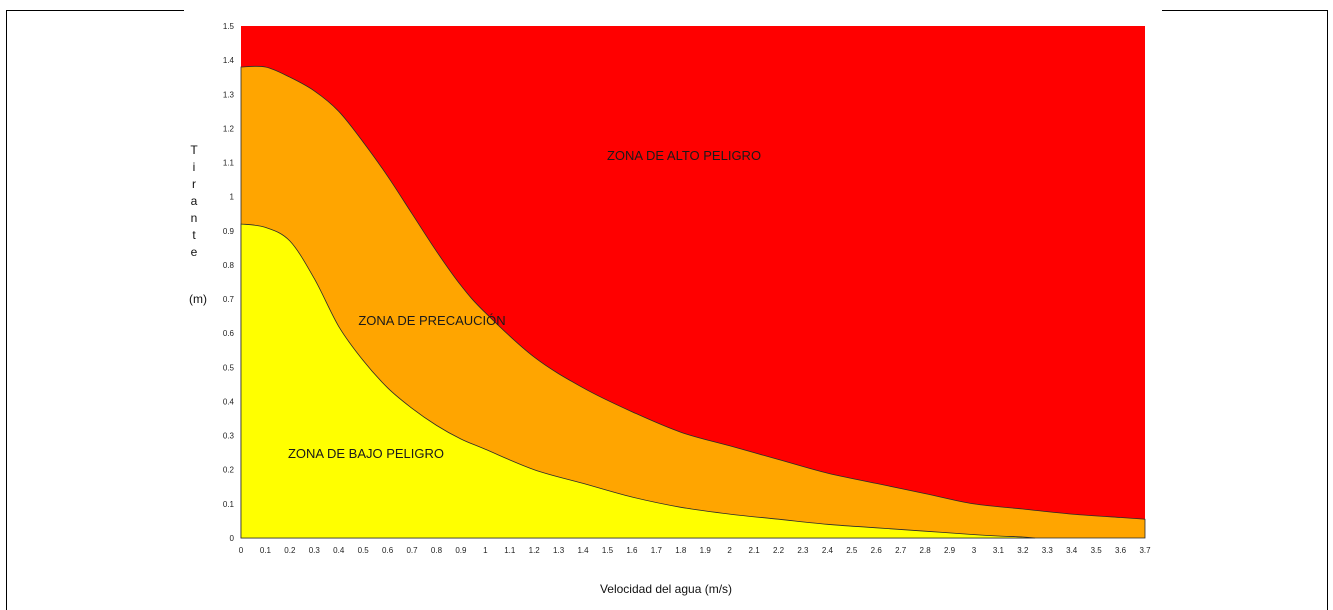  I want to click on x-tick-label: 3.2, so click(1023, 550).